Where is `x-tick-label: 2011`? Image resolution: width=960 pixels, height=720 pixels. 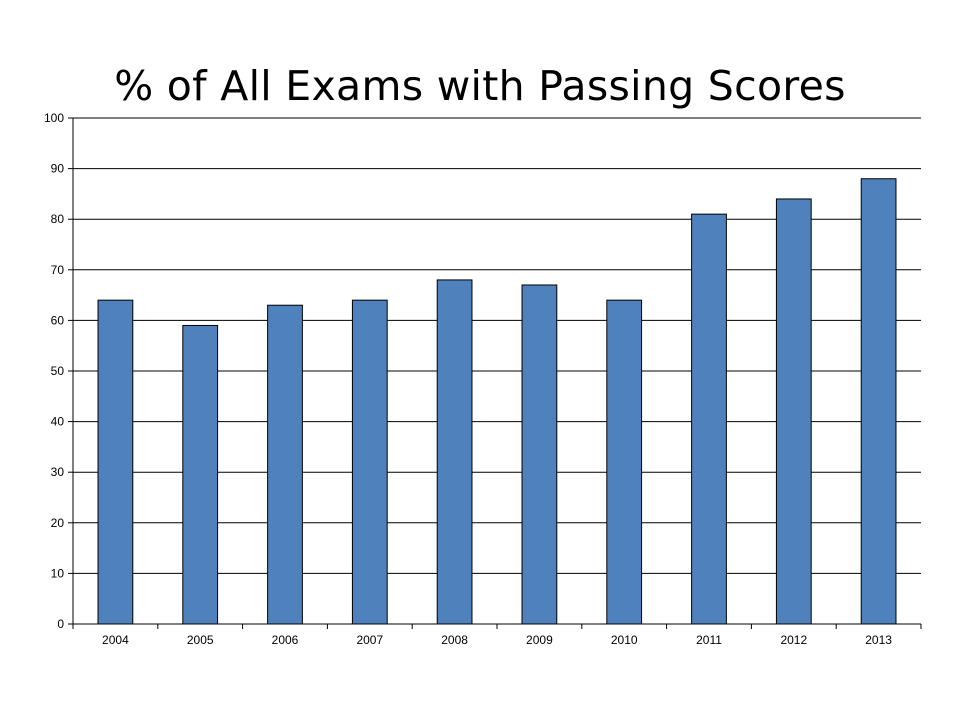
x-tick-label: 2011 is located at coordinates (709, 640).